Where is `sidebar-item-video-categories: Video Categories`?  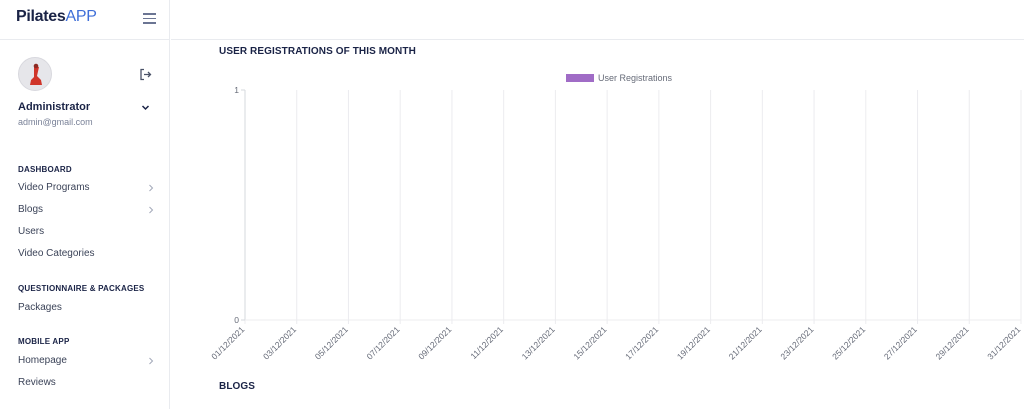
sidebar-item-video-categories: Video Categories is located at coordinates (88, 255).